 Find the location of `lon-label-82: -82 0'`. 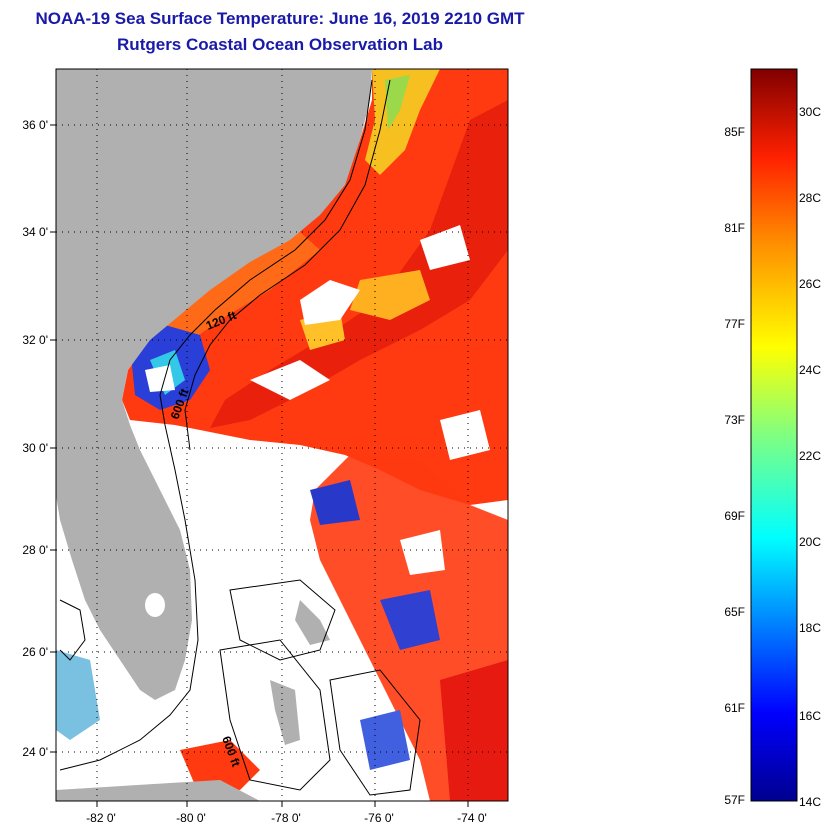

lon-label-82: -82 0' is located at coordinates (101, 818).